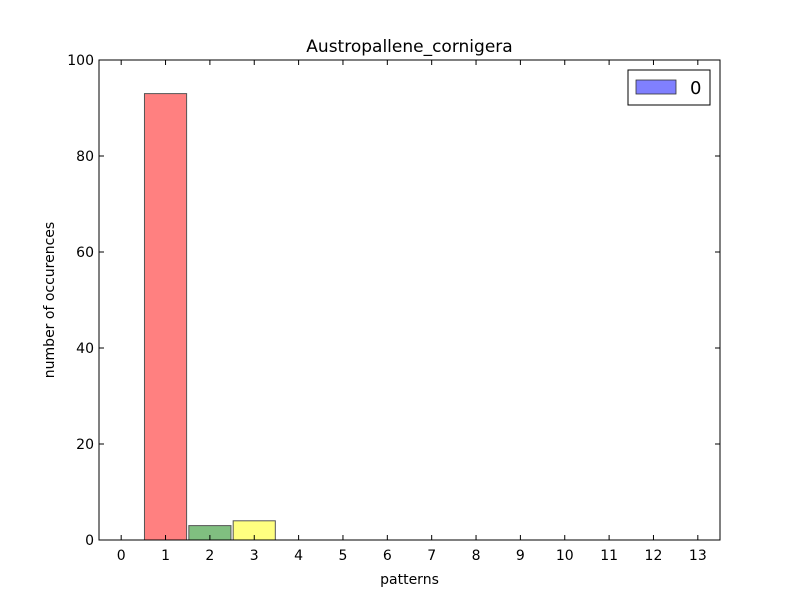 The height and width of the screenshot is (600, 800). Describe the element at coordinates (409, 47) in the screenshot. I see `chart-title: Austropallene_cornigera` at that location.